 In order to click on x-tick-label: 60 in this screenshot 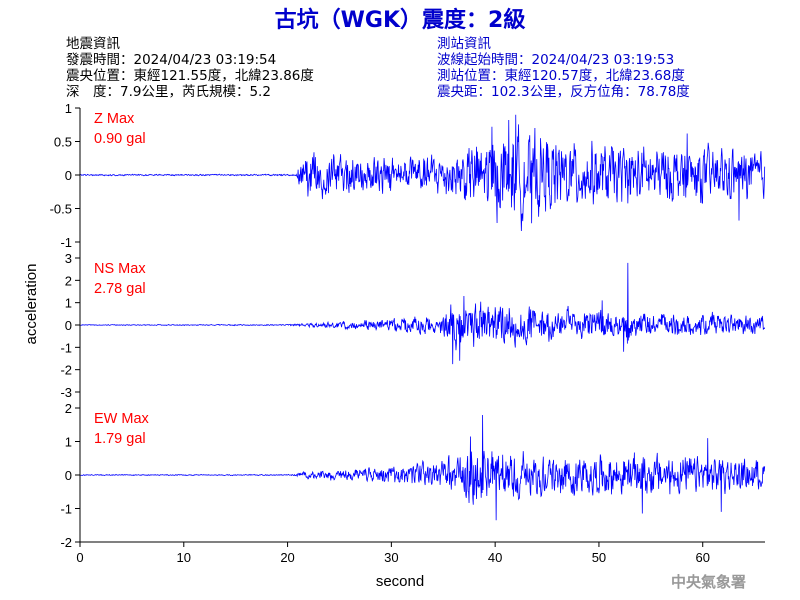, I will do `click(702, 557)`.